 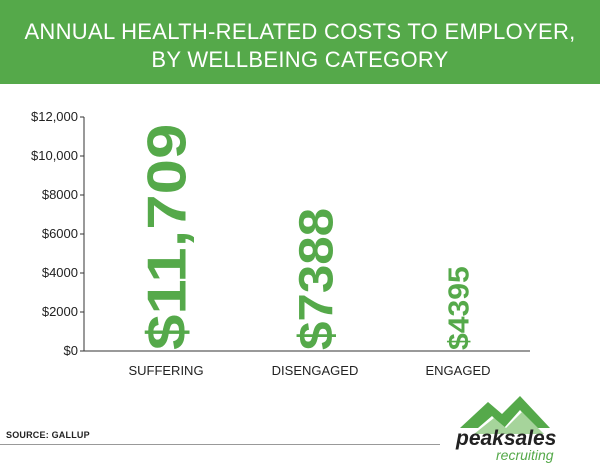 What do you see at coordinates (167, 237) in the screenshot?
I see `bar-value-label: $11,709` at bounding box center [167, 237].